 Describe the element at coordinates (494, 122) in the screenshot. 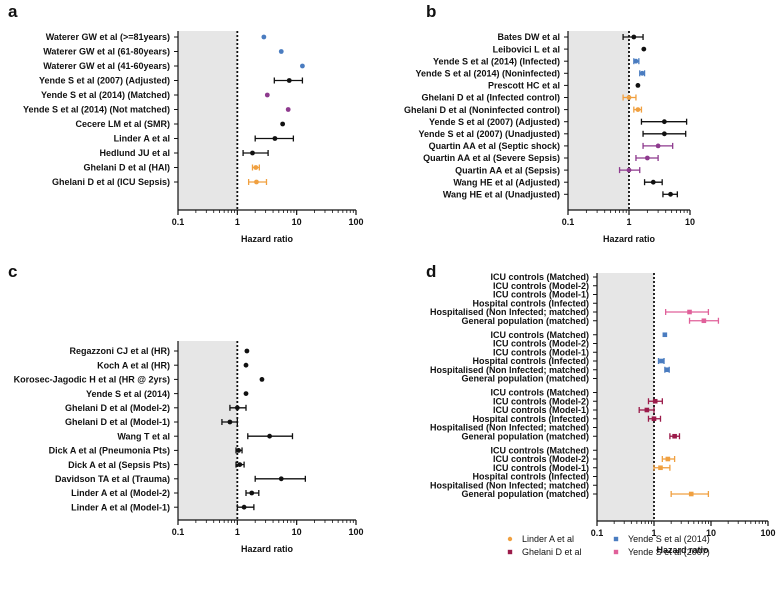

I see `row-label: Yende S et al (2007) (Adjusted)` at that location.